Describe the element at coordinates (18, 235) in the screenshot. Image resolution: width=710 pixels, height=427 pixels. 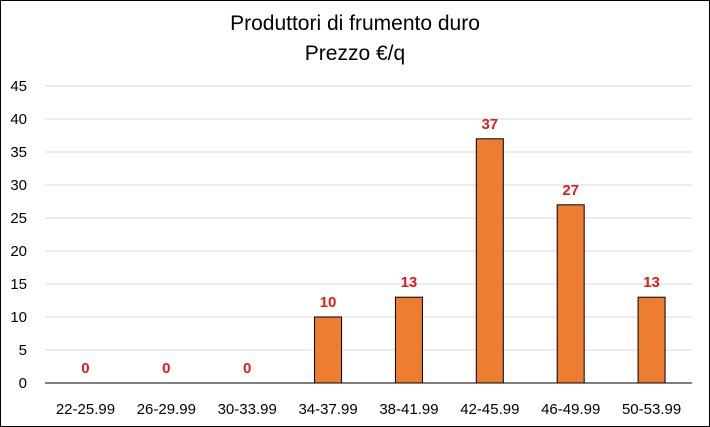
I see `y-tick-labels: 0 5 10 15 20 25 30 35 40 45` at that location.